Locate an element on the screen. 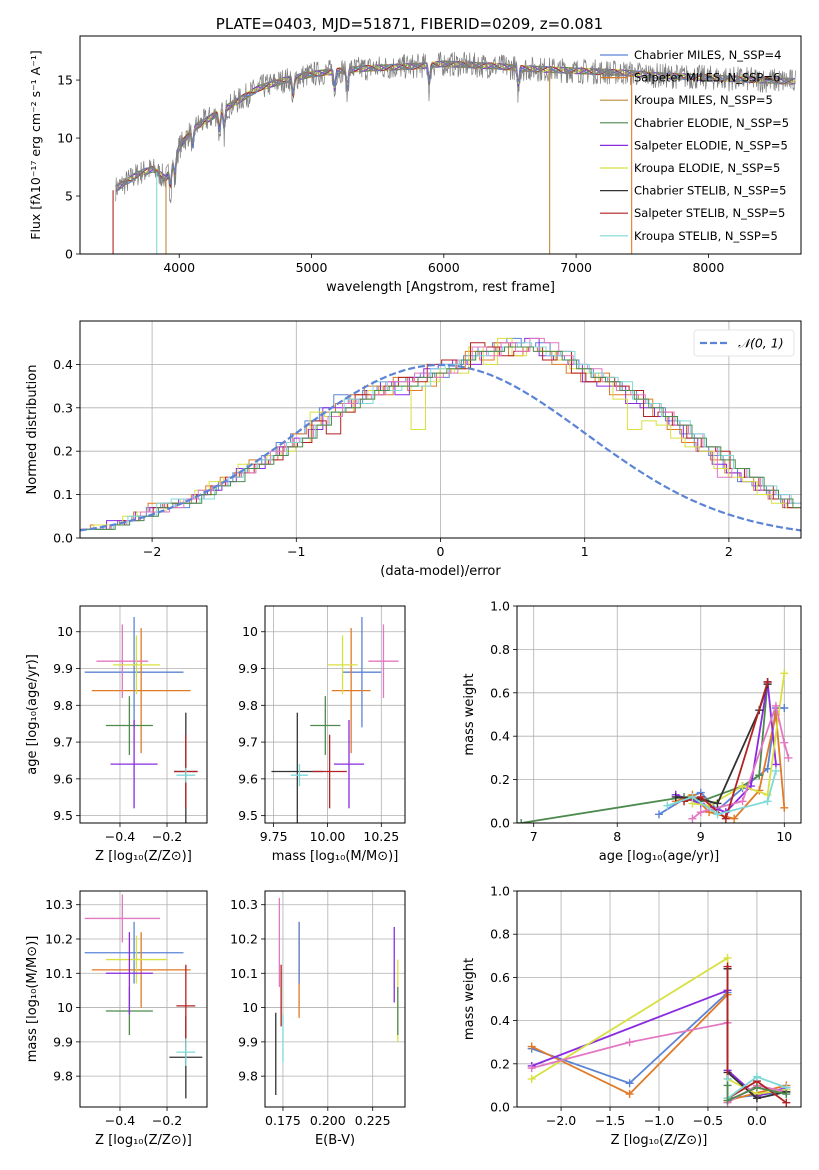  observed-spectrum is located at coordinates (456, 127).